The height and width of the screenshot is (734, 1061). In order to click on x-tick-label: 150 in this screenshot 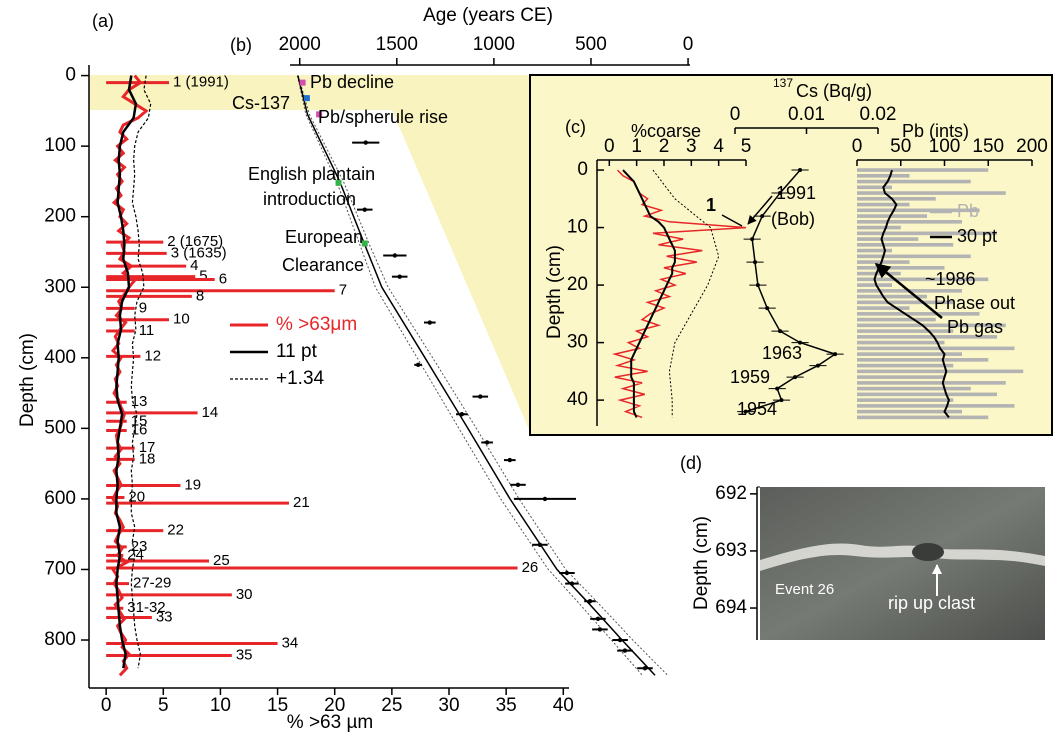, I will do `click(988, 146)`.